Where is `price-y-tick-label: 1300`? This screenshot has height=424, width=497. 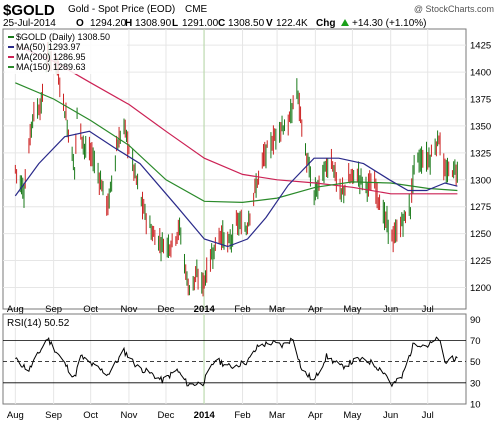
price-y-tick-label: 1300 is located at coordinates (480, 180).